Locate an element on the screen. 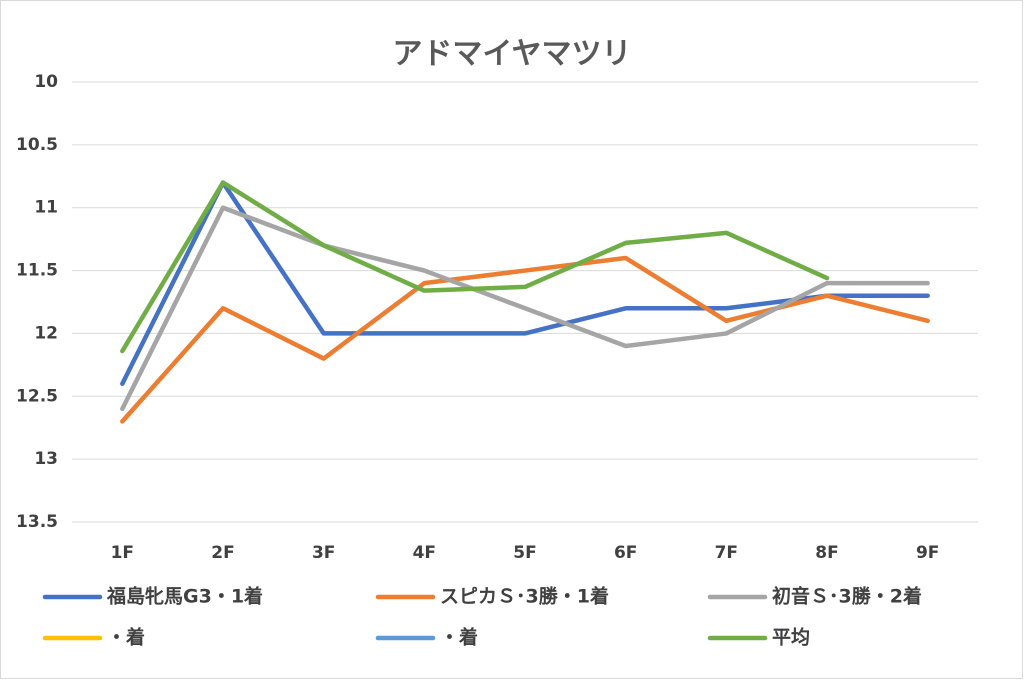 This screenshot has height=680, width=1024. x-tick-label: 9F is located at coordinates (927, 553).